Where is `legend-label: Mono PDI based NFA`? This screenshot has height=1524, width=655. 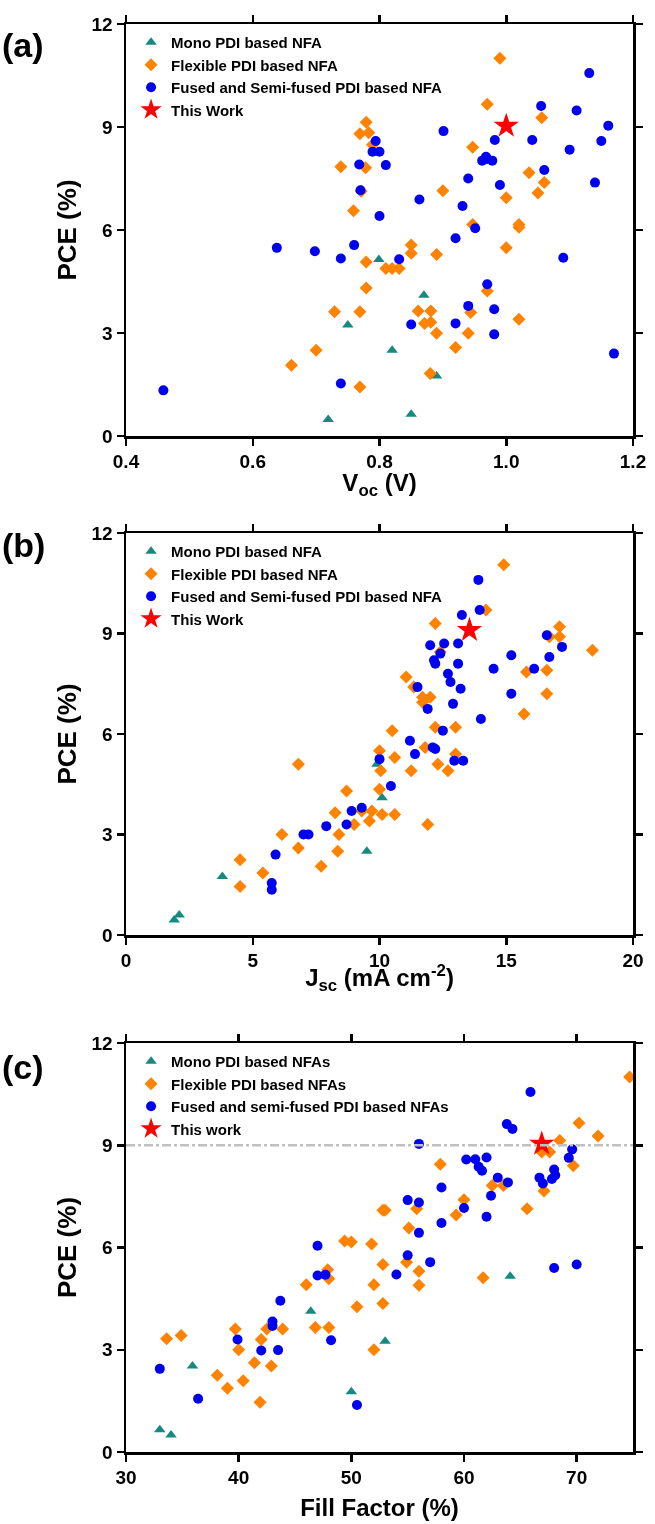
legend-label: Mono PDI based NFA is located at coordinates (247, 552).